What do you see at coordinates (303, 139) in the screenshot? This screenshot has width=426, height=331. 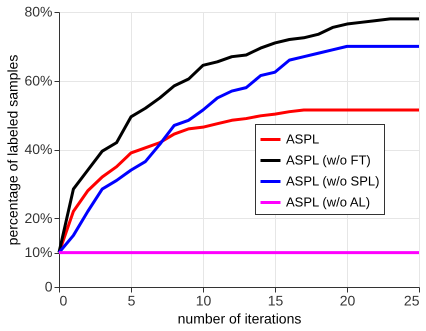 I see `legend-label: ASPL` at bounding box center [303, 139].